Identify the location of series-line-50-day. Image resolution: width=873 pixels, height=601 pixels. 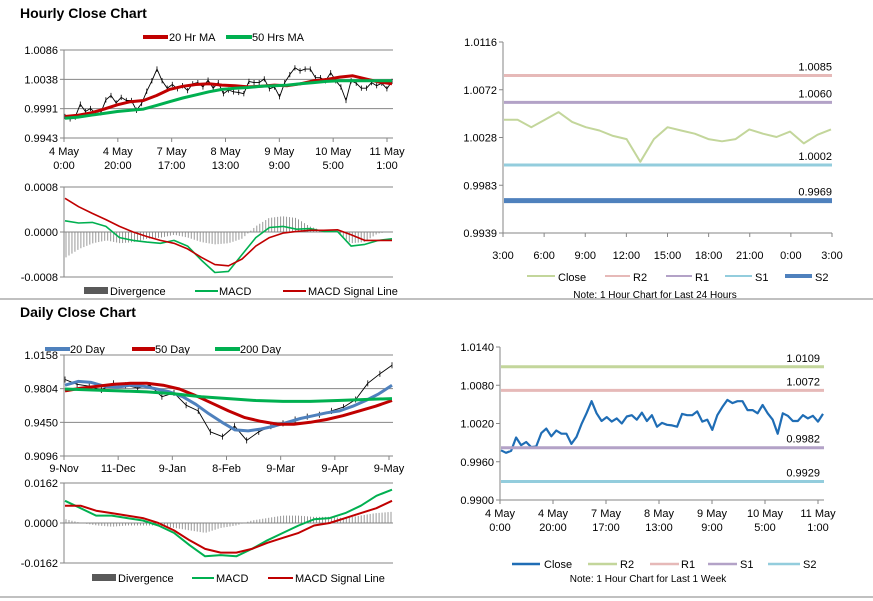
(228, 403).